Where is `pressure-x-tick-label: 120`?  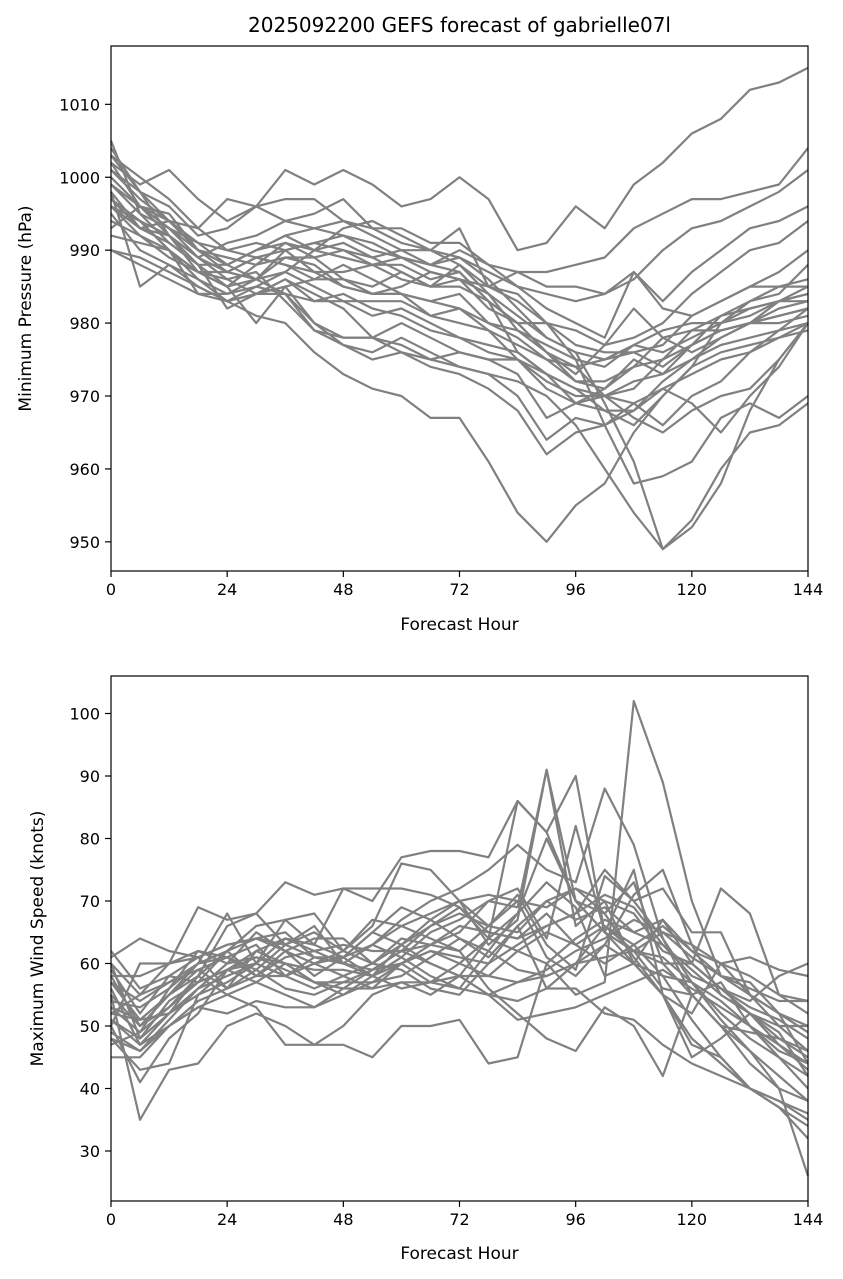 pressure-x-tick-label: 120 is located at coordinates (692, 589).